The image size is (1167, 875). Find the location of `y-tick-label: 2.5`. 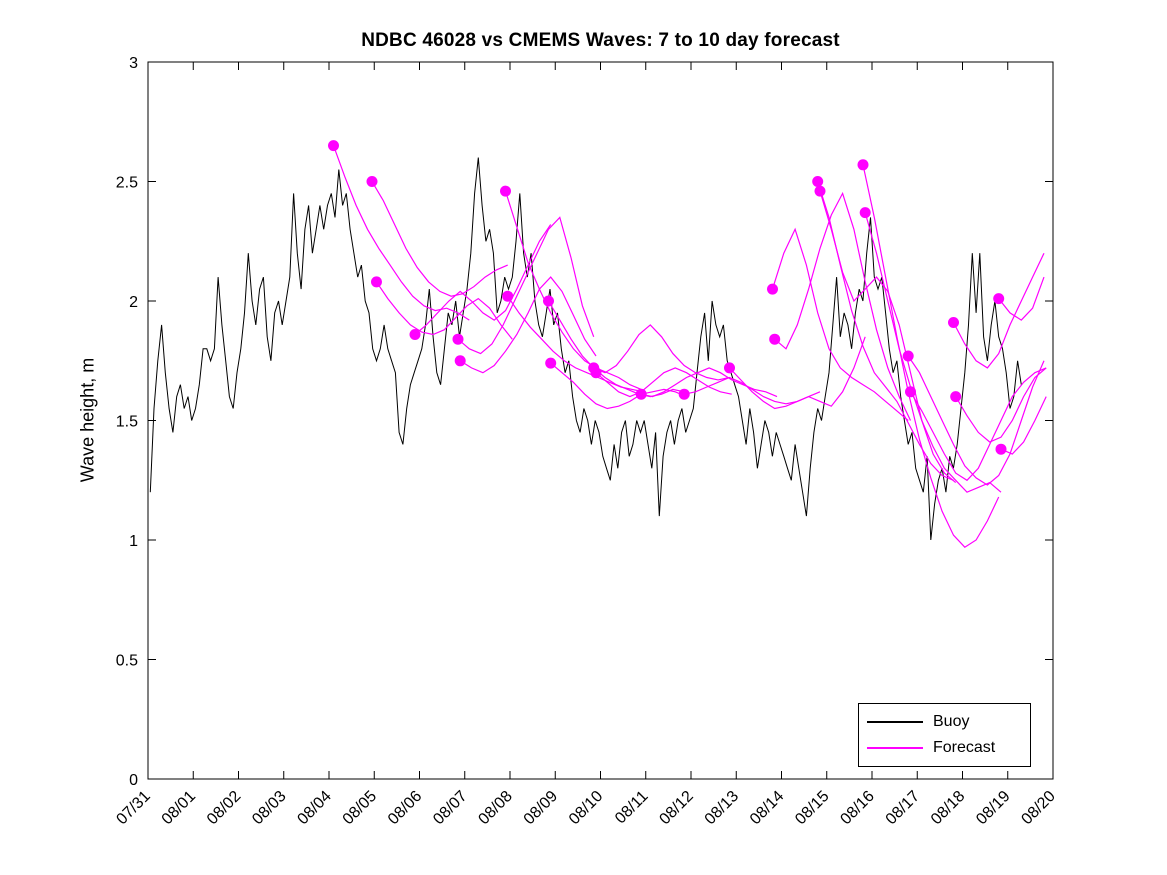

y-tick-label: 2.5 is located at coordinates (127, 183).